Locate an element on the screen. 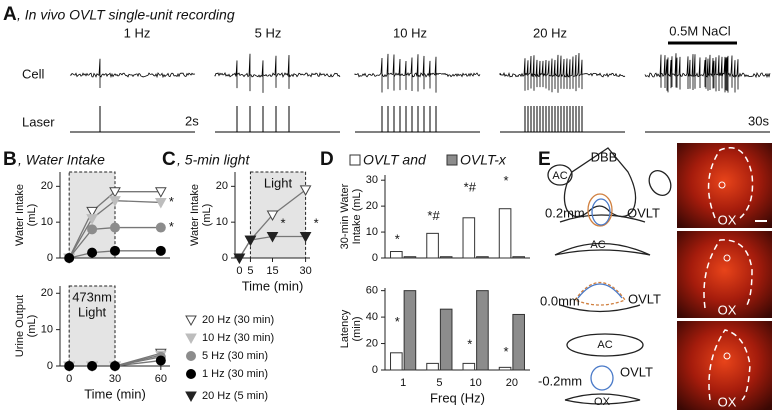  row-label: Laser is located at coordinates (38, 121).